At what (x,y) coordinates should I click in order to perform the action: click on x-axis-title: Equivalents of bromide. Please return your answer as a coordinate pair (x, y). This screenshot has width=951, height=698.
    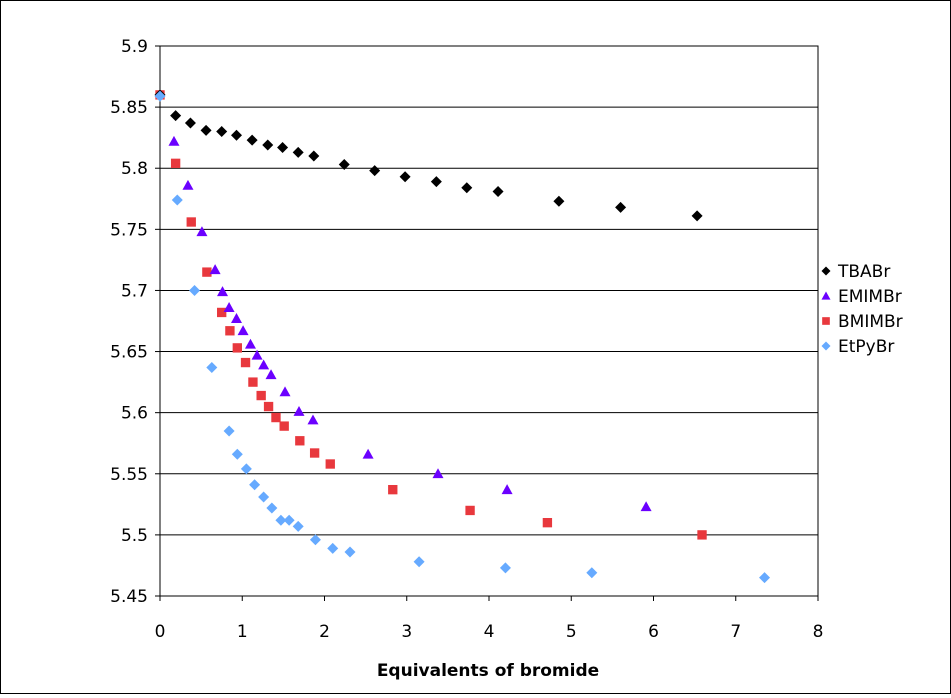
    Looking at the image, I should click on (488, 671).